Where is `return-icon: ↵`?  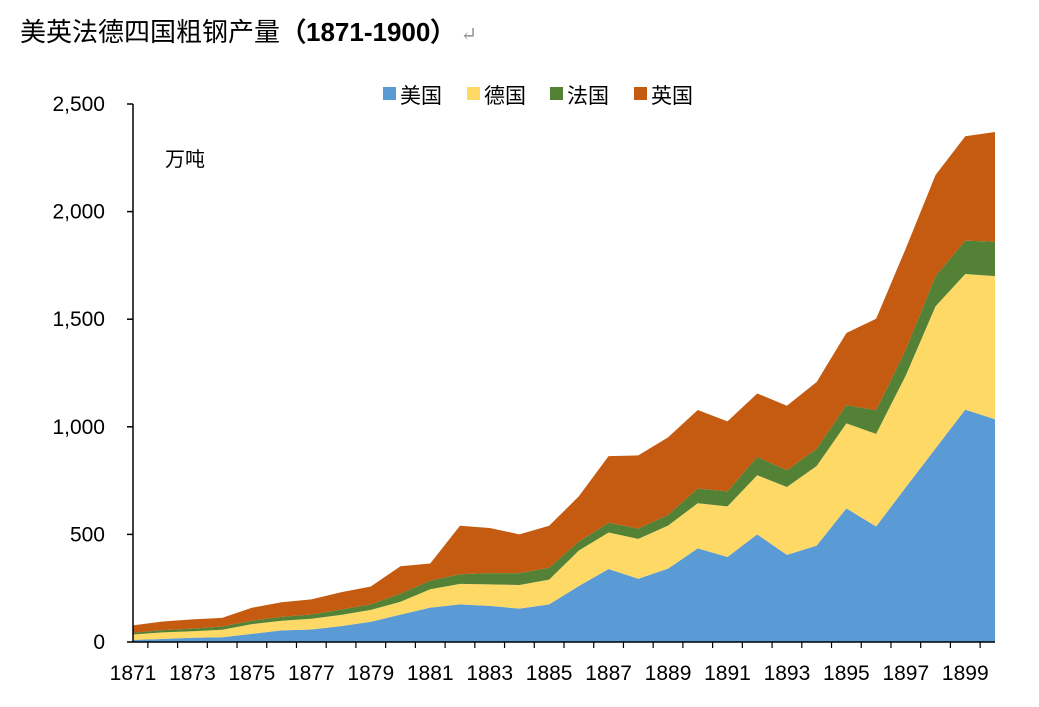 return-icon: ↵ is located at coordinates (469, 34).